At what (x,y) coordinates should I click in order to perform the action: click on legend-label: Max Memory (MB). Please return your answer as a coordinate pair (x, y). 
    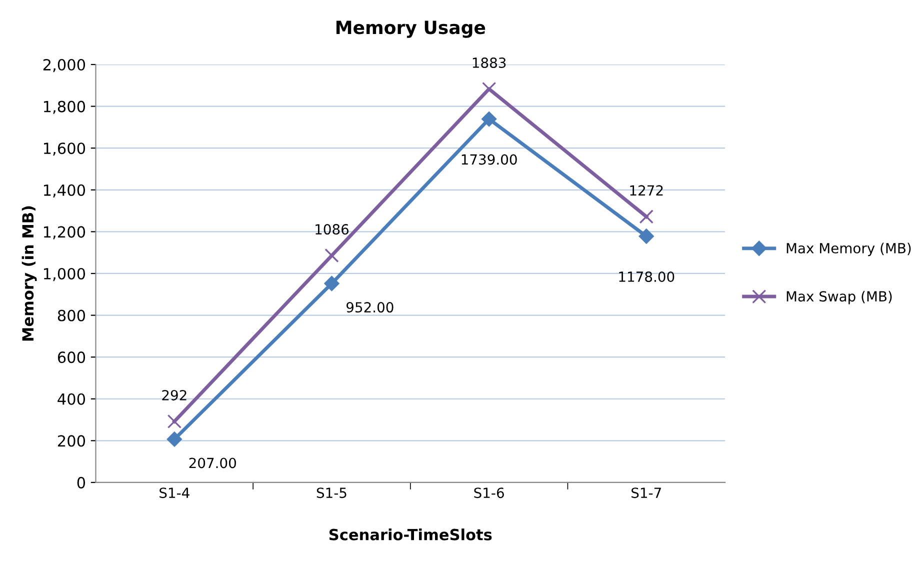
    Looking at the image, I should click on (848, 249).